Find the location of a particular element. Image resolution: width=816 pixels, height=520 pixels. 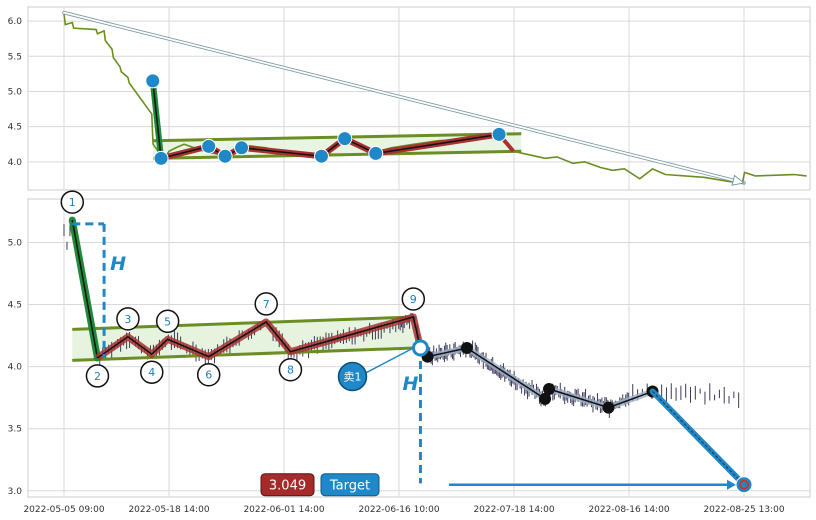

x-tick-label: 2022-06-01 14:00 is located at coordinates (283, 510).